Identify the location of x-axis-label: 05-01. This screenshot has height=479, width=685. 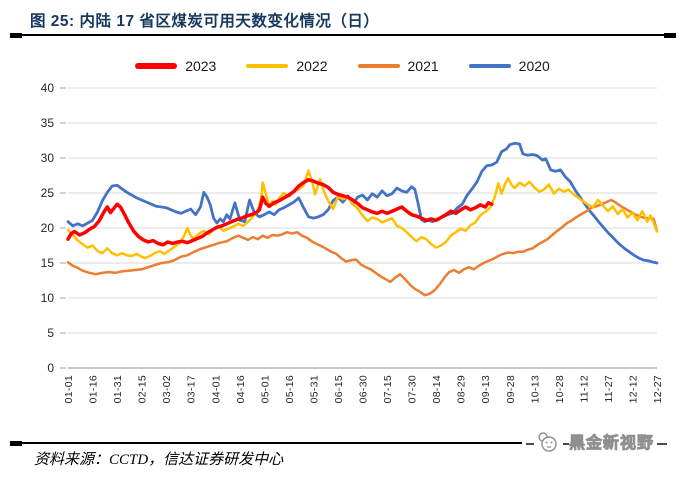
(265, 389).